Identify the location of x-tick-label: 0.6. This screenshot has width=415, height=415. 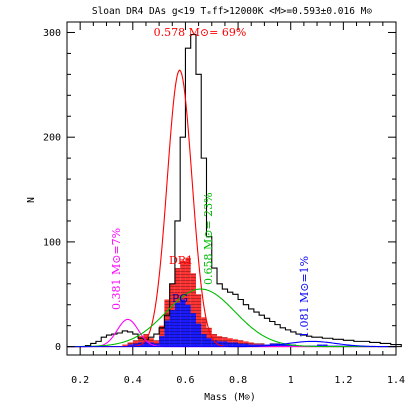
(185, 380).